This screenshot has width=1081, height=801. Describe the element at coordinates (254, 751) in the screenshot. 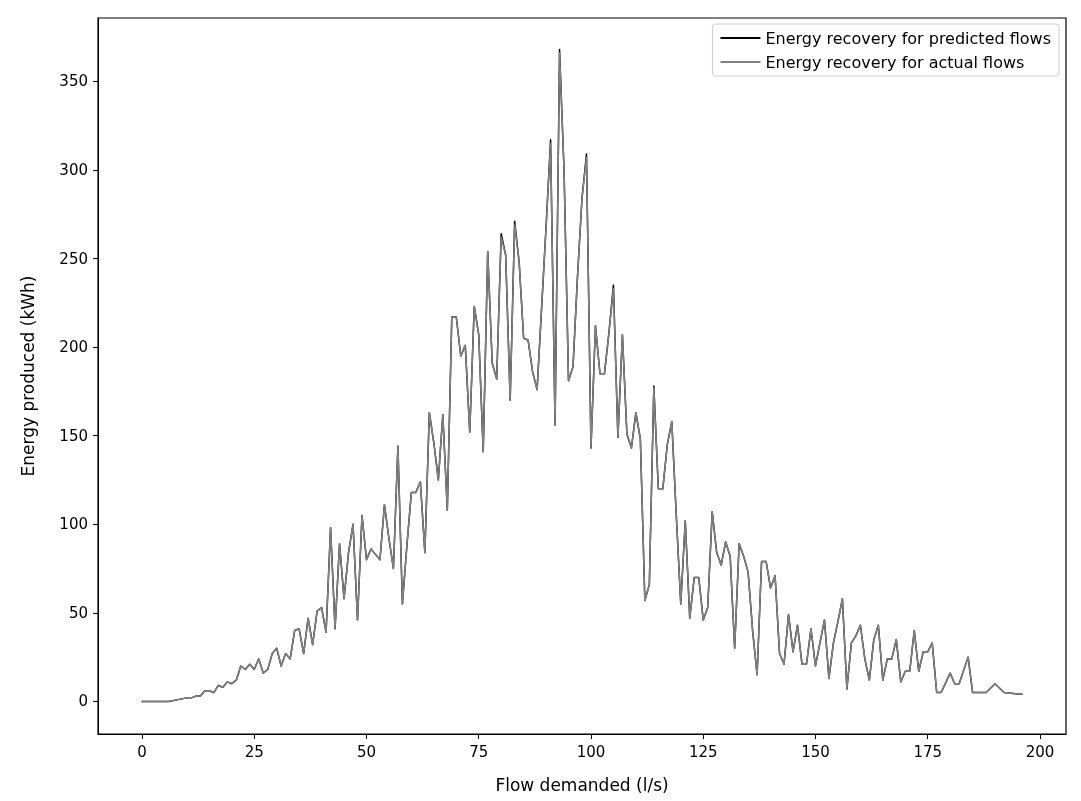

I see `x-tick-label: 25` at that location.